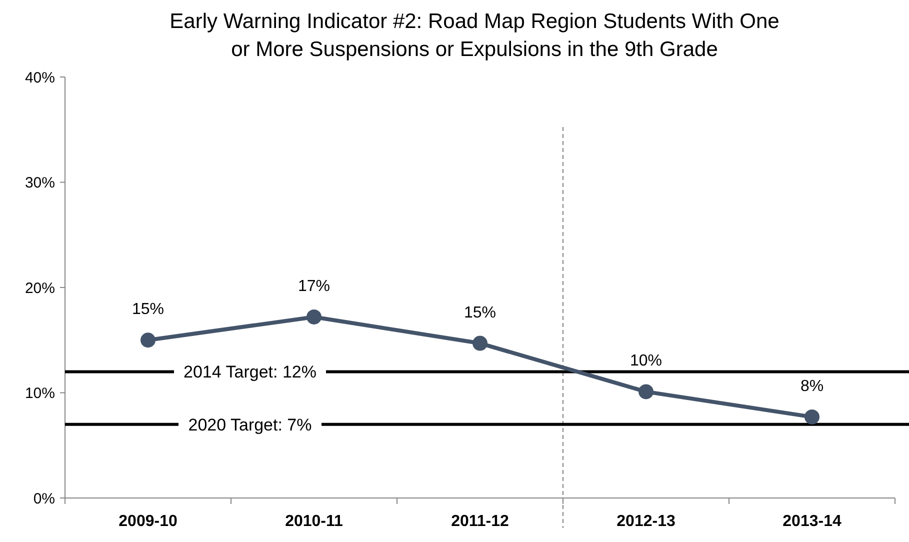 The height and width of the screenshot is (542, 909). Describe the element at coordinates (39, 393) in the screenshot. I see `y-tick-label: 10%` at that location.